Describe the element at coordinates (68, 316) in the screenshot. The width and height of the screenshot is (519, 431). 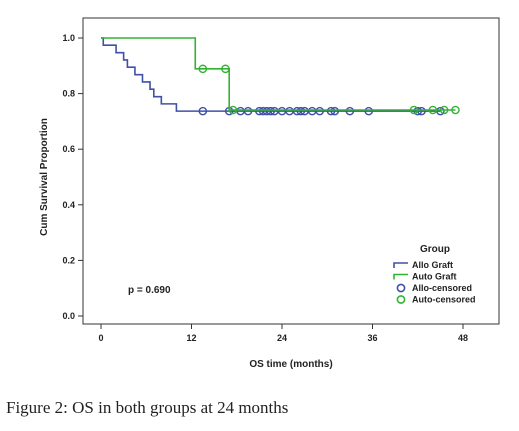
I see `y-tick-label: 0.0` at that location.